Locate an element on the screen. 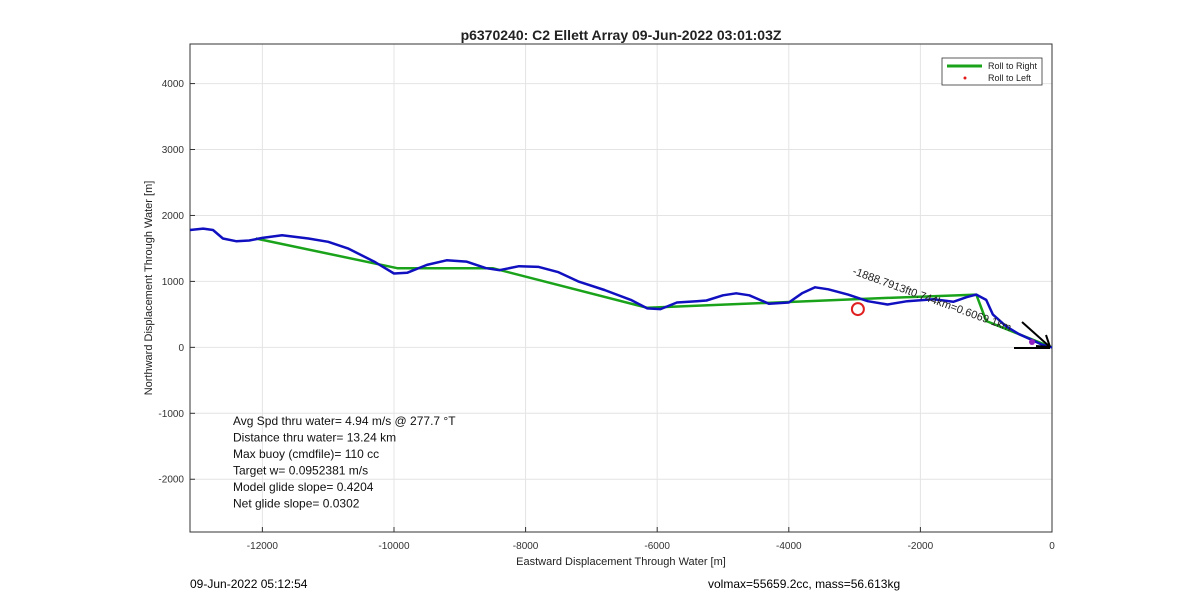 This screenshot has height=601, width=1200. y-tick-label: 2000 is located at coordinates (173, 216).